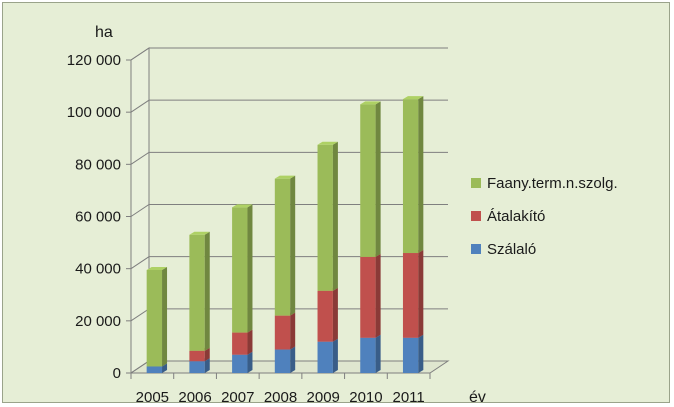  Describe the element at coordinates (152, 396) in the screenshot. I see `x-tick-label: 2005` at that location.